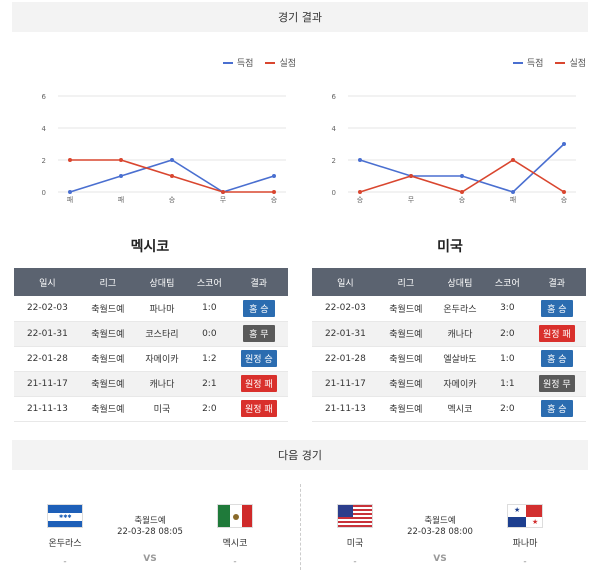 The image size is (600, 574). I want to click on match-home-name: 미국, so click(355, 544).